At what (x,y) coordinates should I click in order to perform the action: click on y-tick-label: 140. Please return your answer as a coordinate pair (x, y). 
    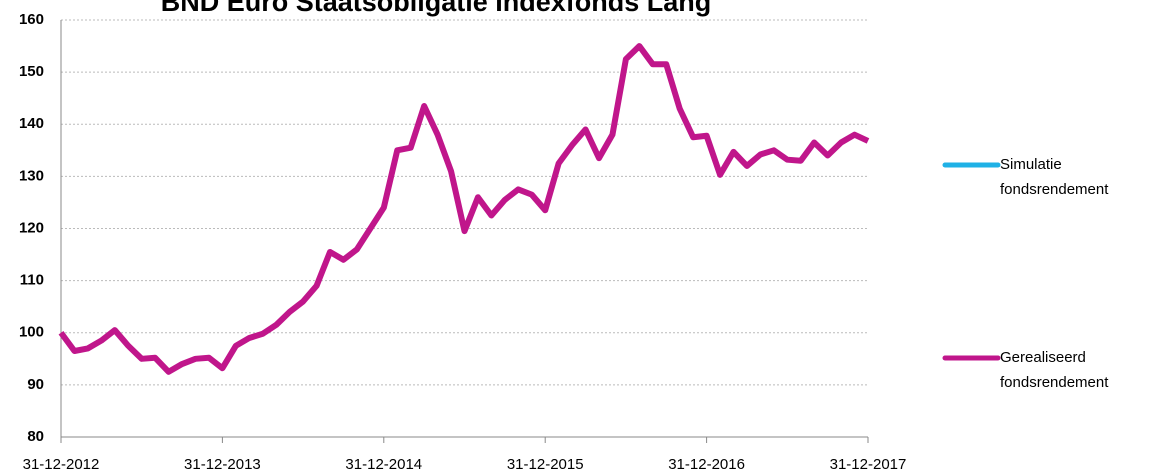
    Looking at the image, I should click on (31, 123).